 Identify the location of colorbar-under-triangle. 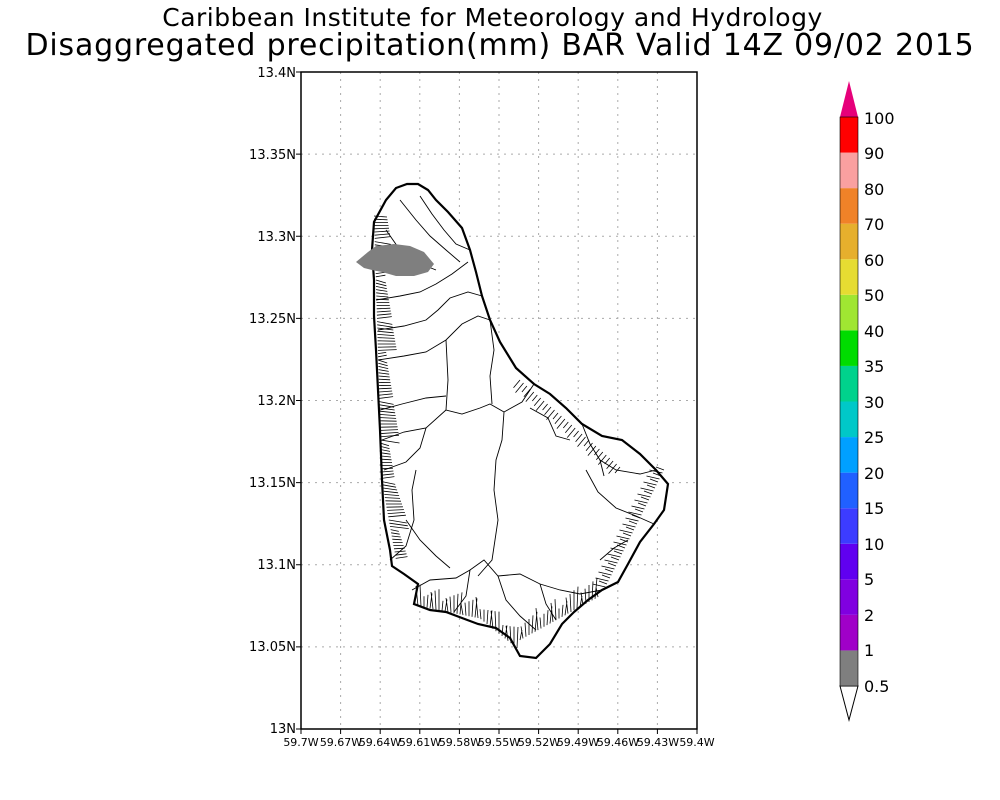
(849, 703).